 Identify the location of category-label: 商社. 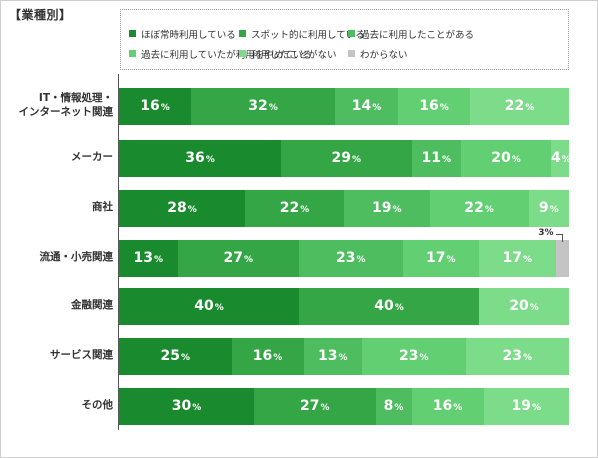
(56, 208).